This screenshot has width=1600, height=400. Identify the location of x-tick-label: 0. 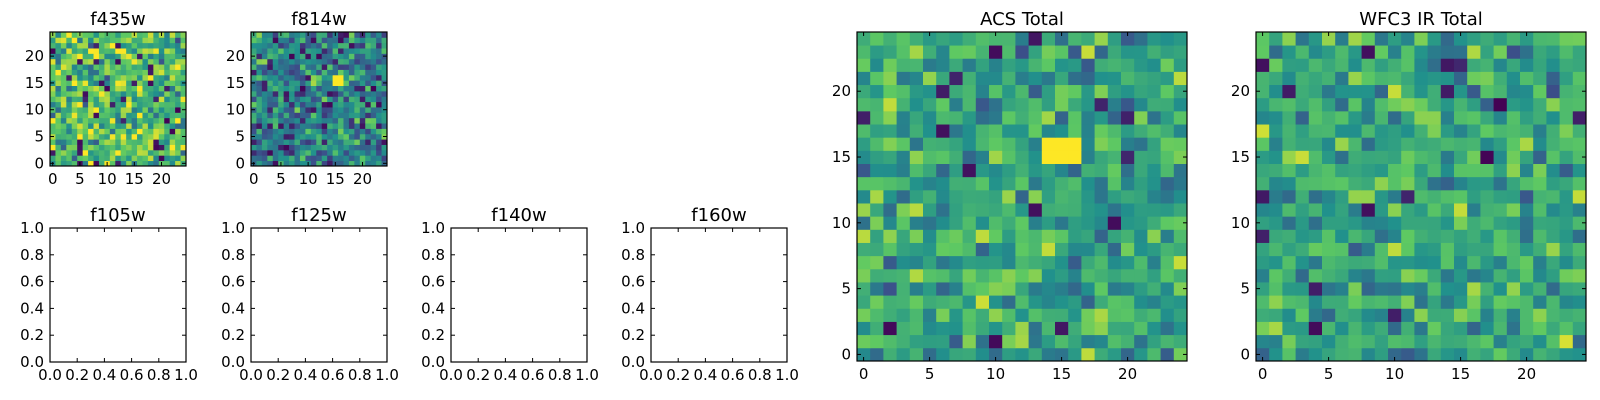
(53, 179).